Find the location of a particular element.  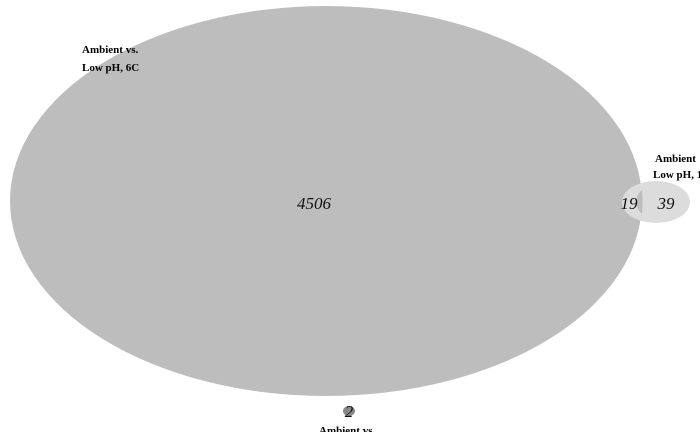

set-label: Low pH, 1 is located at coordinates (676, 175).